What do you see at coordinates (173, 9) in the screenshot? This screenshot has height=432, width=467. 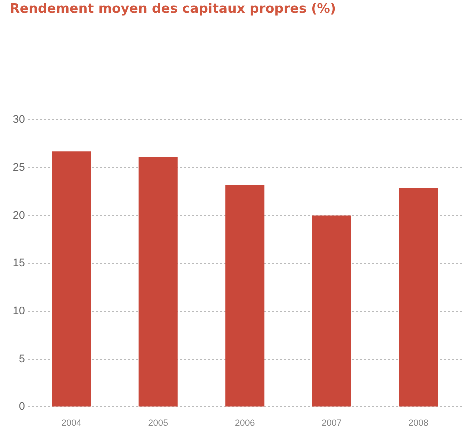 I see `chart-title: Rendement moyen des capitaux propres (%)` at bounding box center [173, 9].